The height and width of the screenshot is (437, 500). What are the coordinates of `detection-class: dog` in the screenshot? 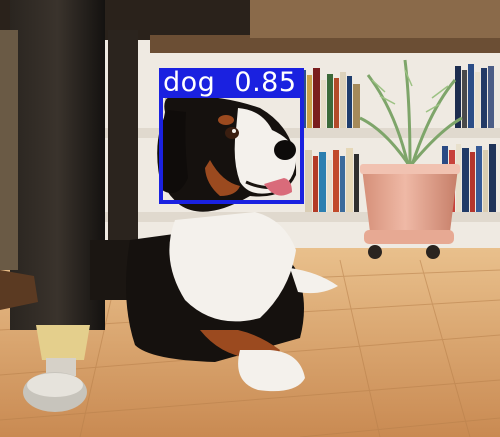 It's located at (189, 82).